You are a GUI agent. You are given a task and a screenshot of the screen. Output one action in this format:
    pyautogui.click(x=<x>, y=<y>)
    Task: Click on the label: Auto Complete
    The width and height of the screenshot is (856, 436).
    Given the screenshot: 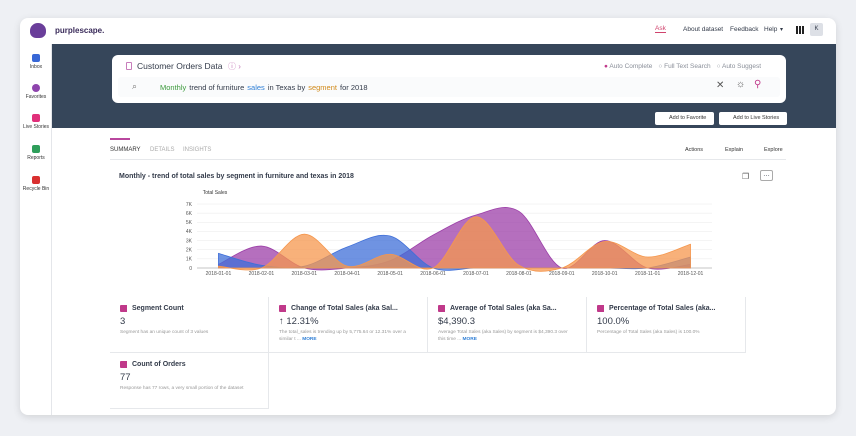 What is the action you would take?
    pyautogui.click(x=631, y=66)
    